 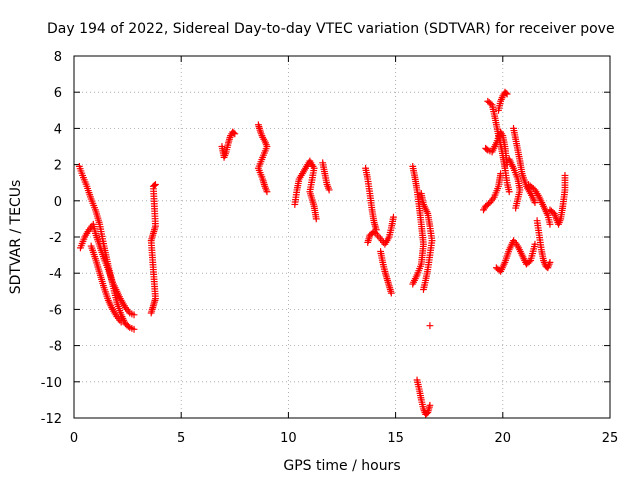 What do you see at coordinates (16, 237) in the screenshot?
I see `y-axis-label: SDTVAR / TECUs` at bounding box center [16, 237].